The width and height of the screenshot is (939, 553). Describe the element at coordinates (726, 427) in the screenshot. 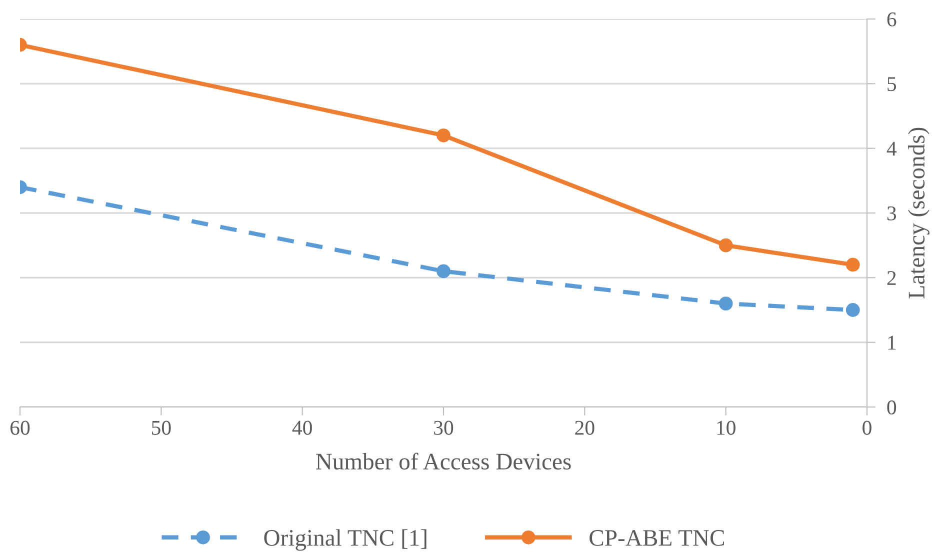

I see `x-tick-label: 10` at that location.